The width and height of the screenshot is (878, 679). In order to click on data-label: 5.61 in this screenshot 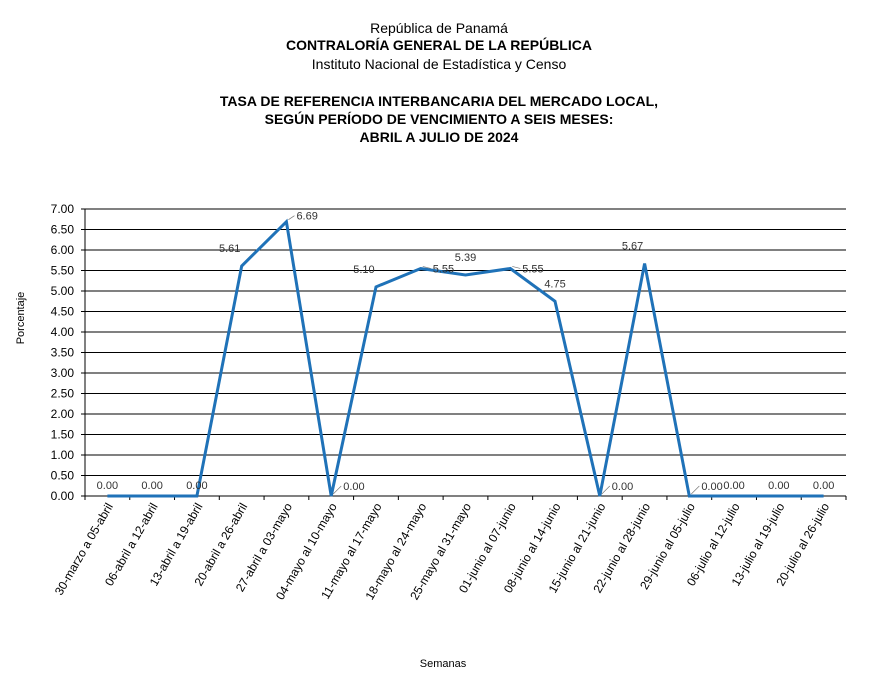, I will do `click(229, 249)`.